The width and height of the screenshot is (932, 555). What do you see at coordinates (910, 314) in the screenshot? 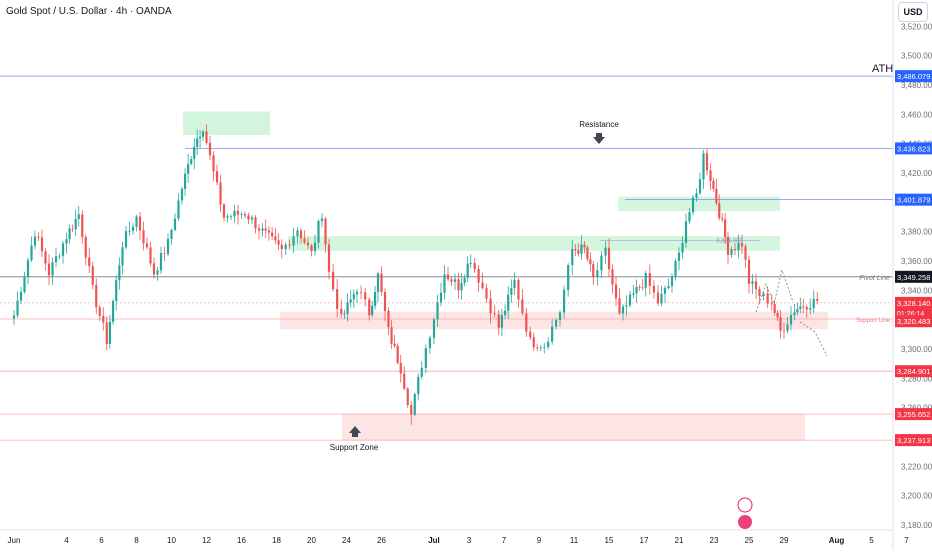
I see `countdown-label: 01:26:14` at bounding box center [910, 314].